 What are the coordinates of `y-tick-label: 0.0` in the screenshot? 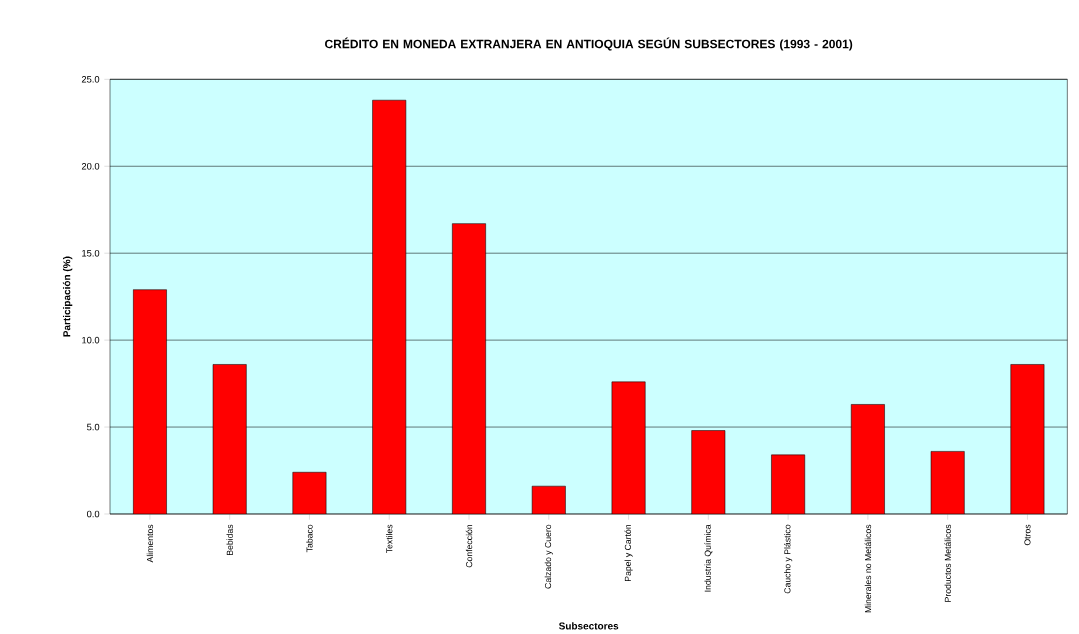 It's located at (93, 514).